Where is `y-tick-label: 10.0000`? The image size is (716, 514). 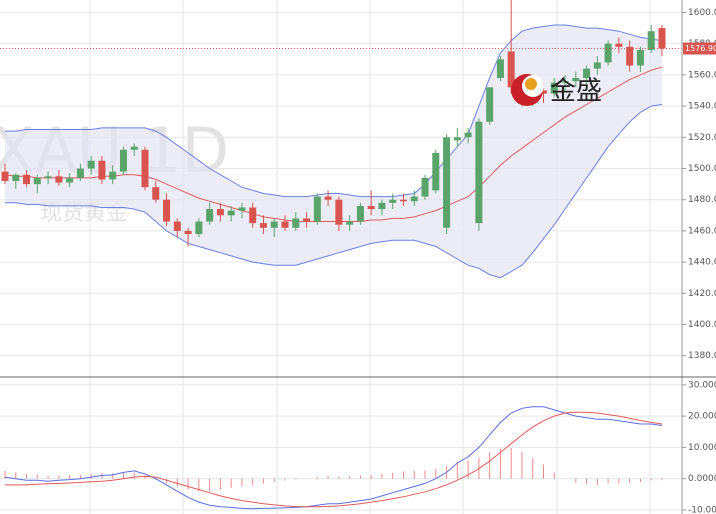
y-tick-label: 10.0000 is located at coordinates (702, 448).